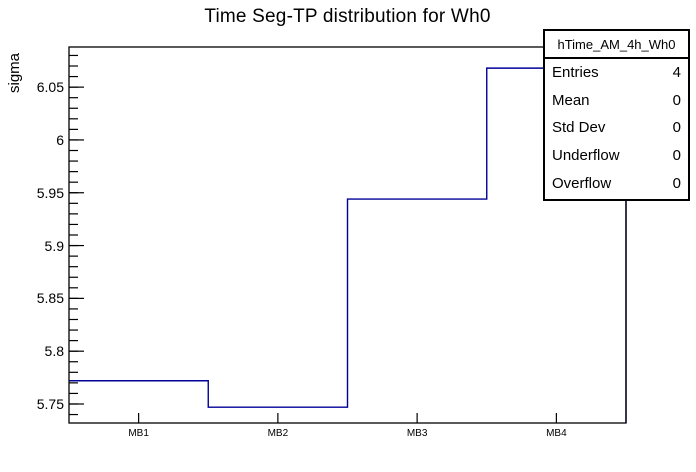 This screenshot has width=696, height=472. I want to click on stats-label: Mean, so click(571, 100).